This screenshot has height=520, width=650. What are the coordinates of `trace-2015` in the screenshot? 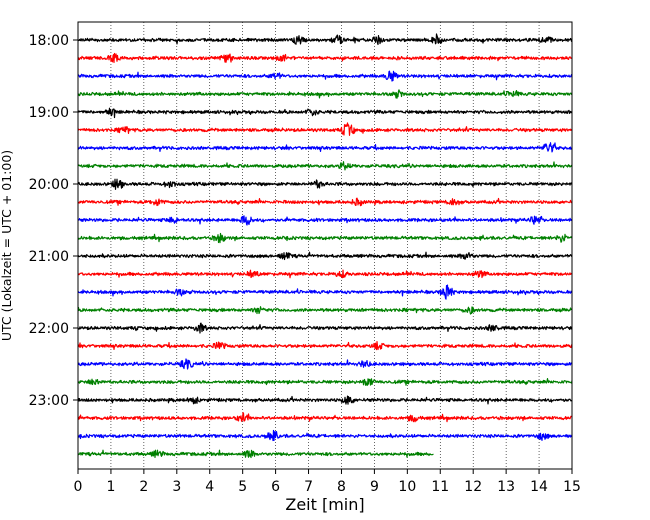 It's located at (325, 202).